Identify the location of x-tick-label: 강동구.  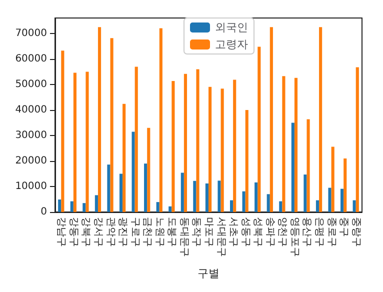
(73, 232).